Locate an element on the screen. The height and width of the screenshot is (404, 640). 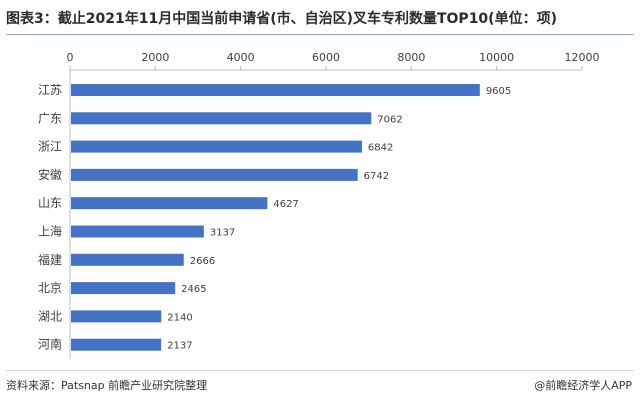
x-tick-label: 8000 is located at coordinates (411, 57).